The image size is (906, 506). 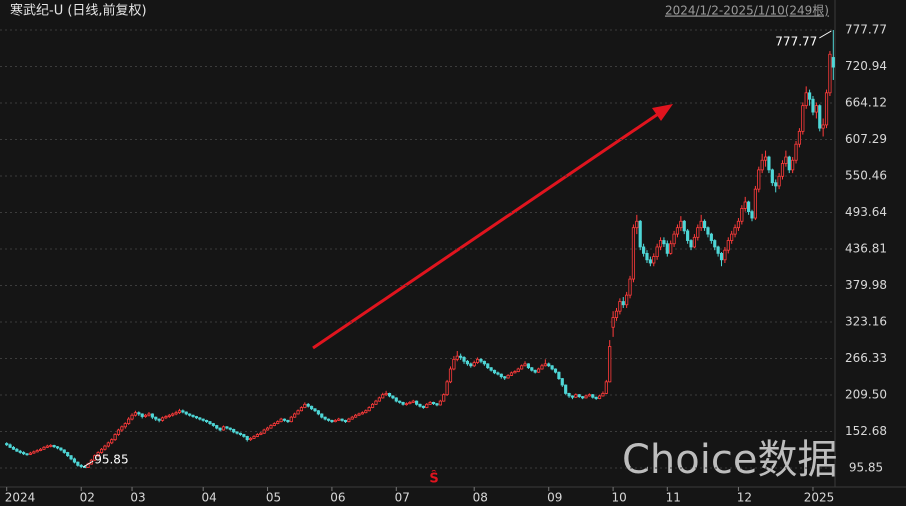 I want to click on y-tick-label: 436.81, so click(x=866, y=249).